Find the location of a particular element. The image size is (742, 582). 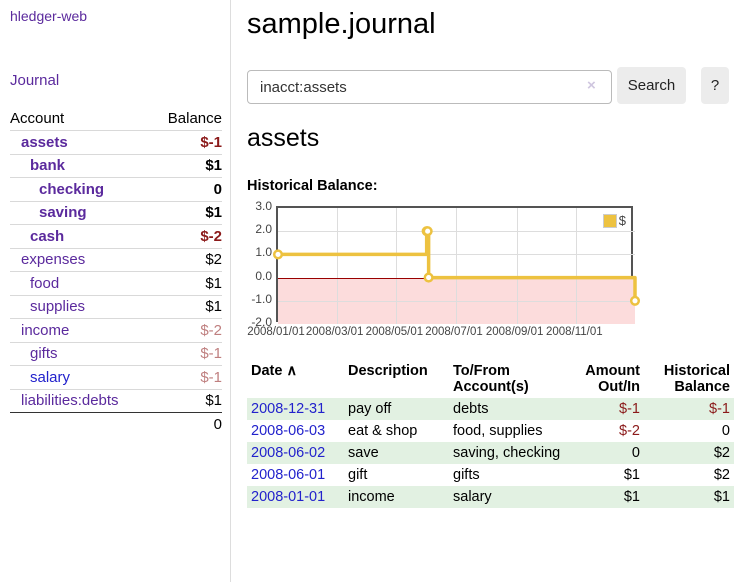

transaction-balance: $-1 is located at coordinates (719, 409).